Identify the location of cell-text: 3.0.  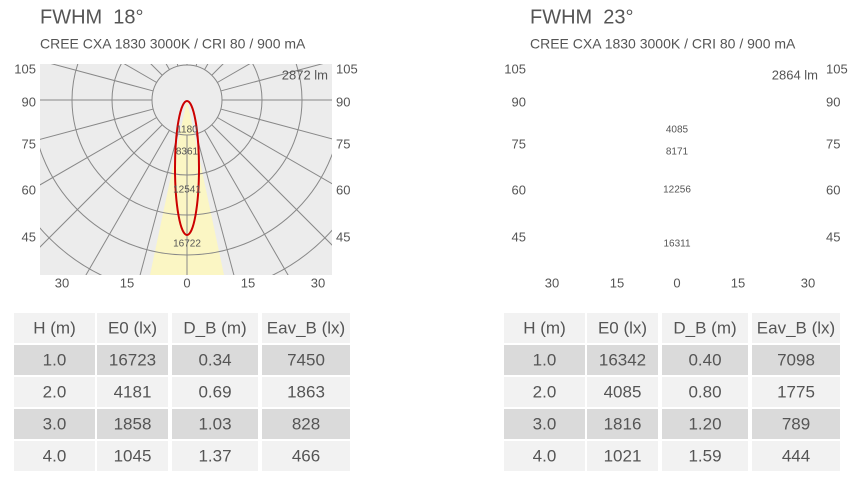
(545, 423).